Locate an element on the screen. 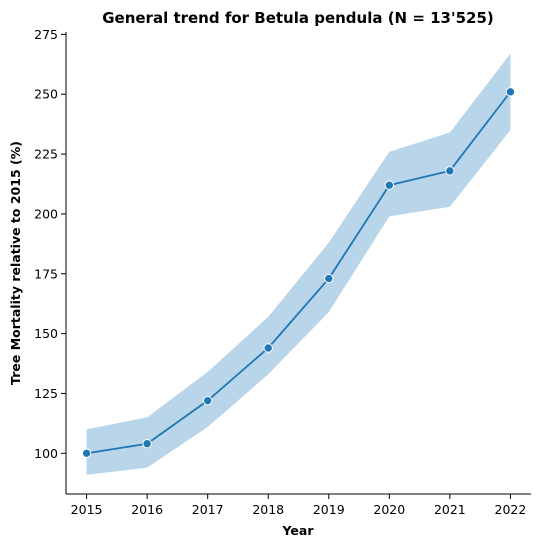  x-tick-label: 2018 is located at coordinates (268, 509).